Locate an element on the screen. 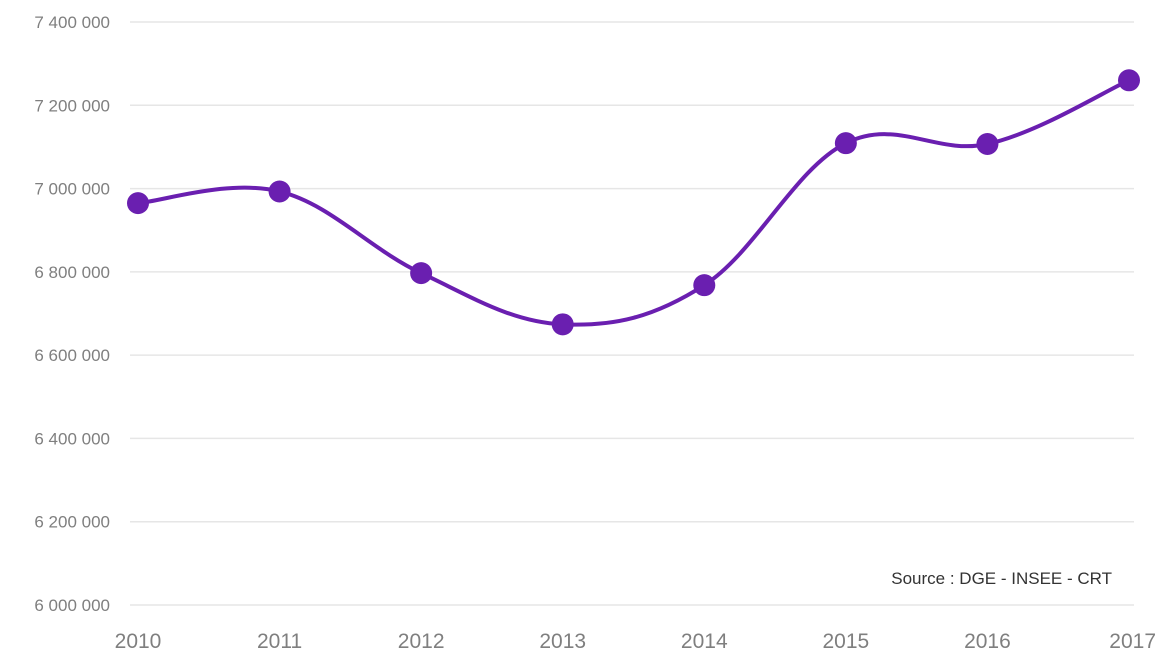  y-tick-label: 7 000 000 is located at coordinates (72, 189).